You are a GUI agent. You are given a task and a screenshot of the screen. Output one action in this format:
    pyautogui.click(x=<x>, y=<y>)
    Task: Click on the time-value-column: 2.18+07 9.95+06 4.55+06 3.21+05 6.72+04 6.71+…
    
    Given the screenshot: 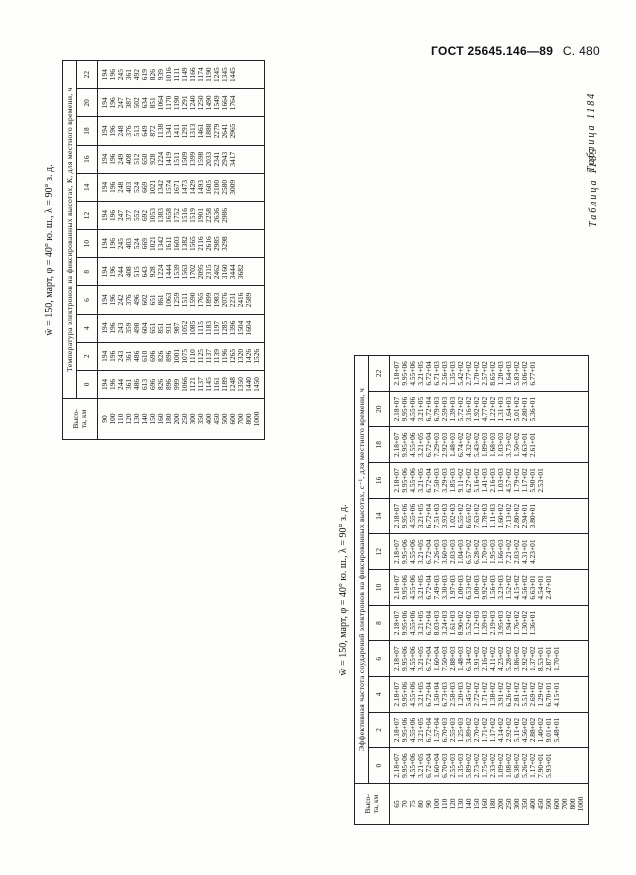 What is the action you would take?
    pyautogui.click(x=489, y=373)
    